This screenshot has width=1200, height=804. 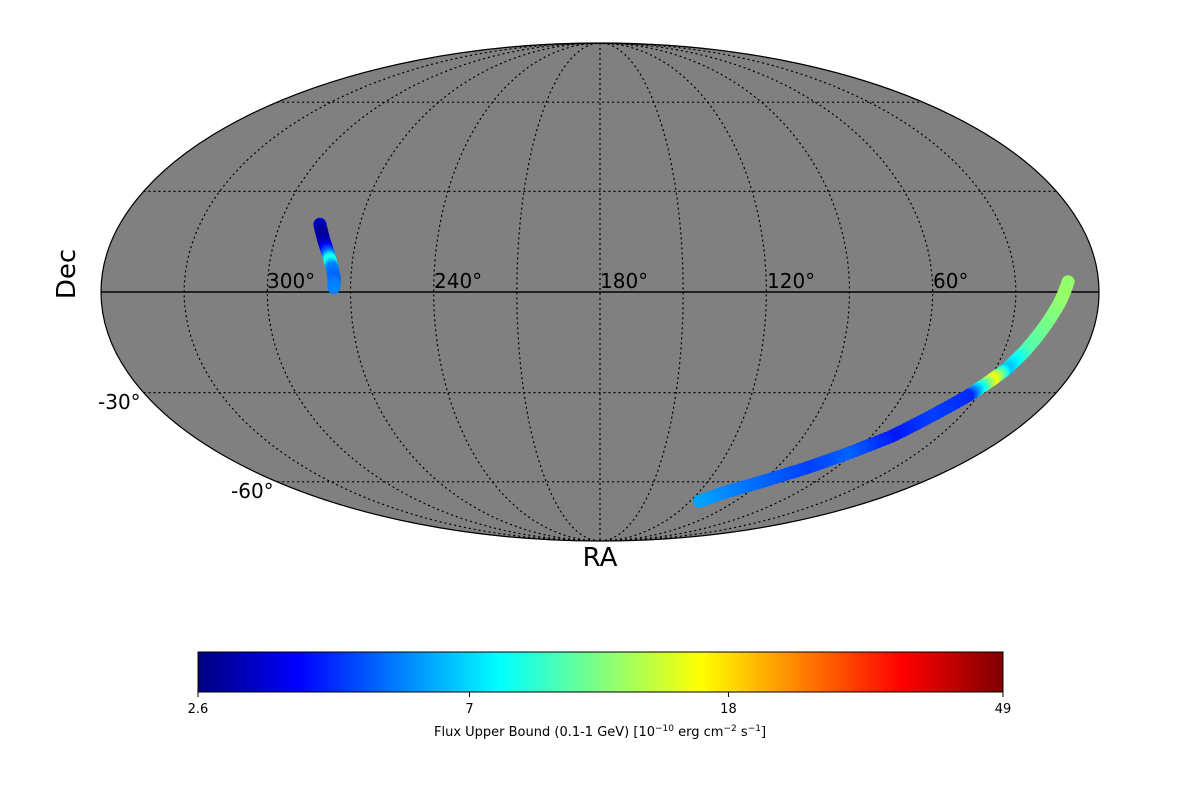 I want to click on ra-tick-label: 180°, so click(x=624, y=281).